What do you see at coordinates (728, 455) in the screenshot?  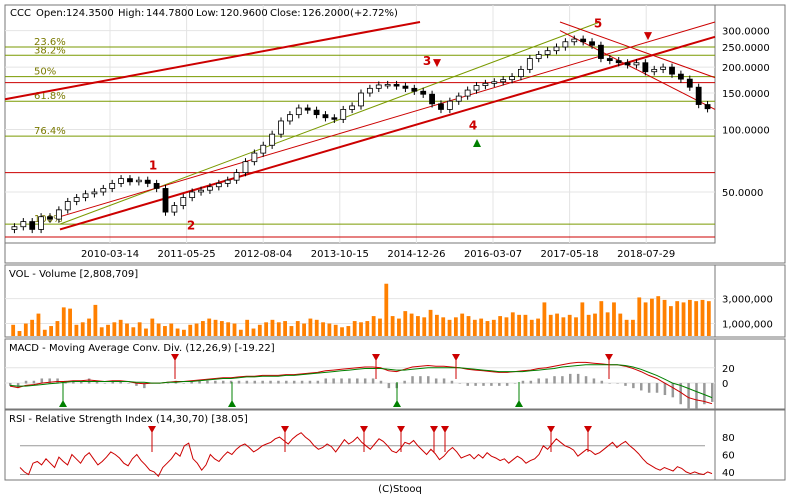 I see `rsi-tick-label: 60` at bounding box center [728, 455].